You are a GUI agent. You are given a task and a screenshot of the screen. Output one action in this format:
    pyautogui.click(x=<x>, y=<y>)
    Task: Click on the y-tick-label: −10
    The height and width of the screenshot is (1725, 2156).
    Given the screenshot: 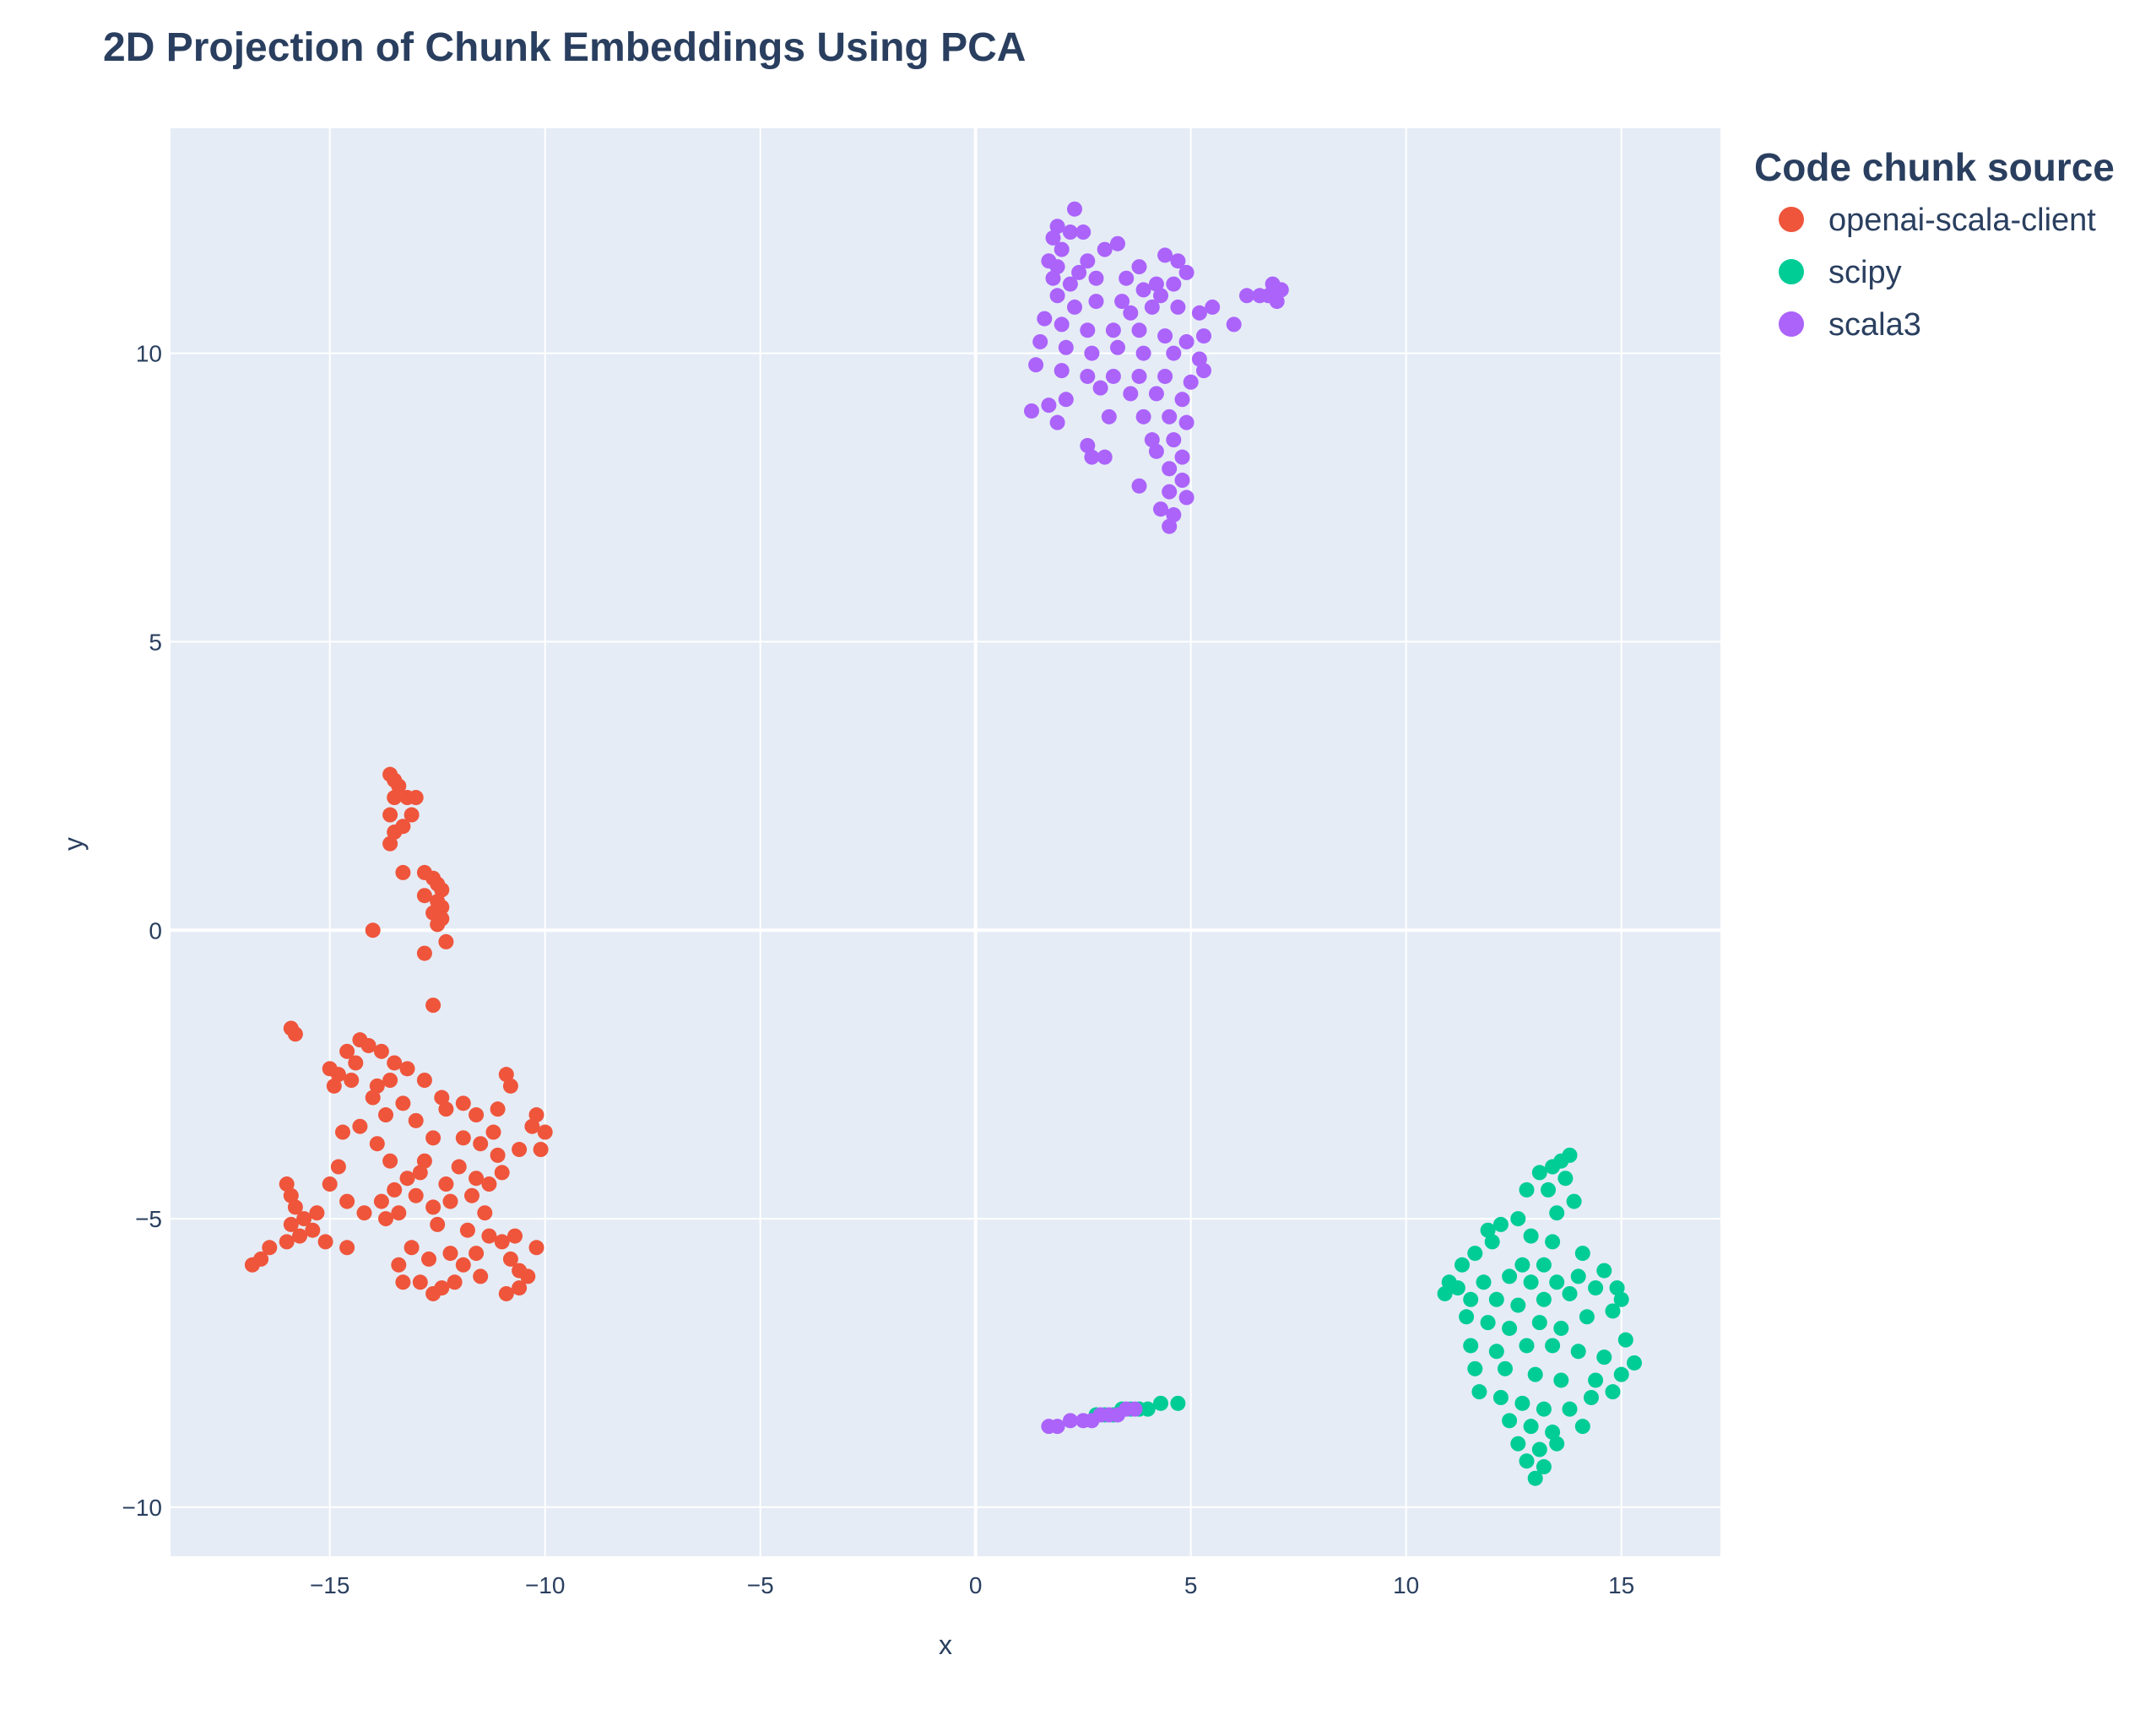 What is the action you would take?
    pyautogui.click(x=142, y=1508)
    